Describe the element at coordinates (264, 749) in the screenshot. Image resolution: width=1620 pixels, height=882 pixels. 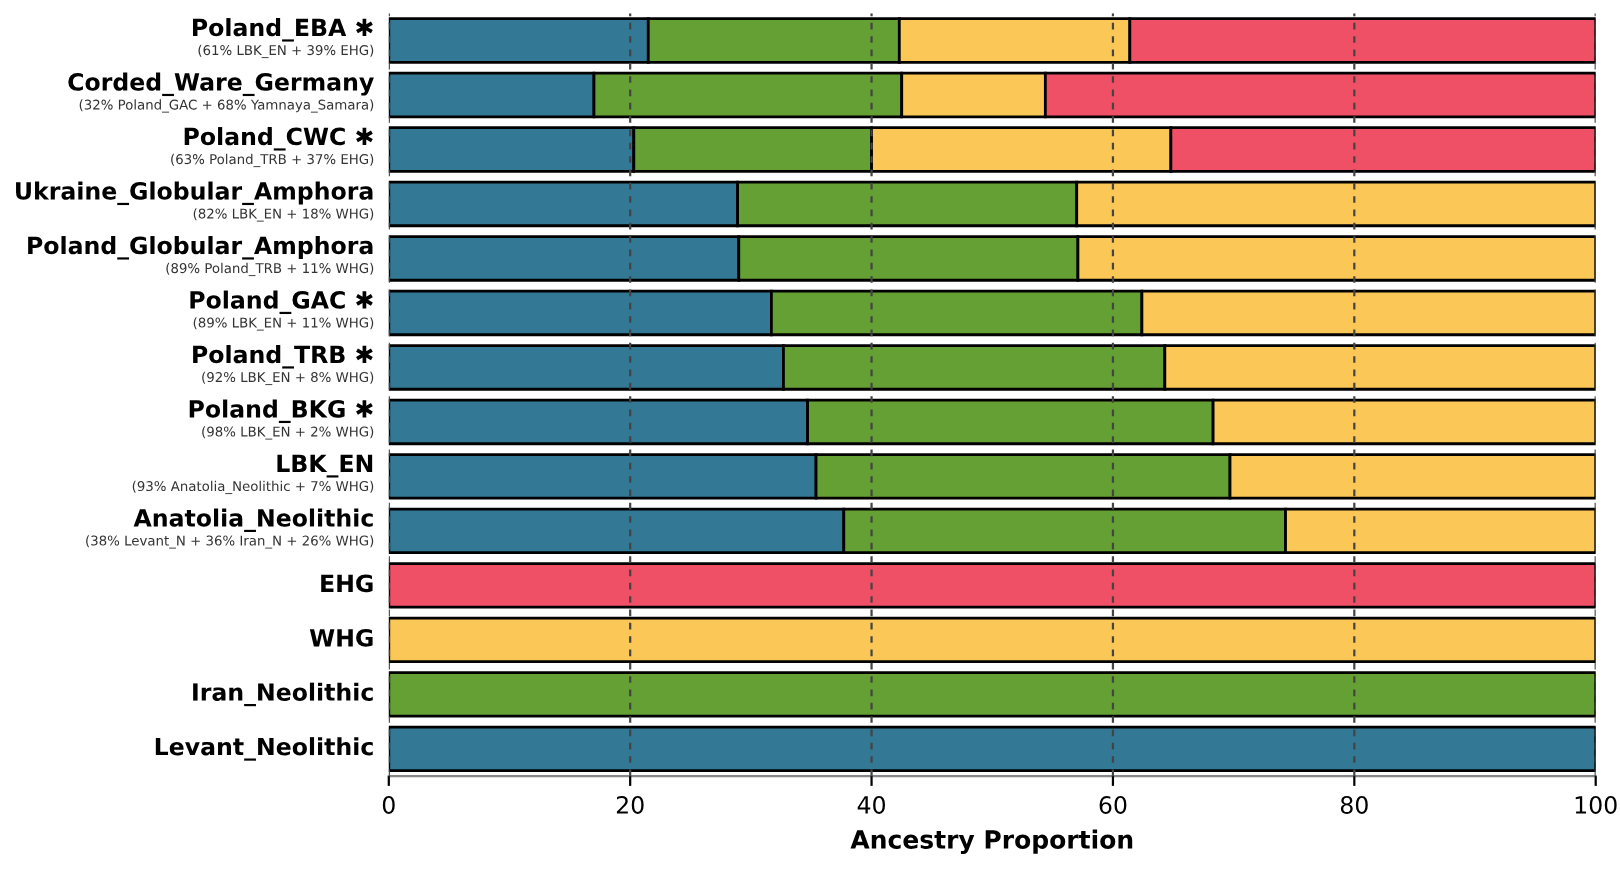
I see `y-tick-label: Levant_Neolithic` at that location.